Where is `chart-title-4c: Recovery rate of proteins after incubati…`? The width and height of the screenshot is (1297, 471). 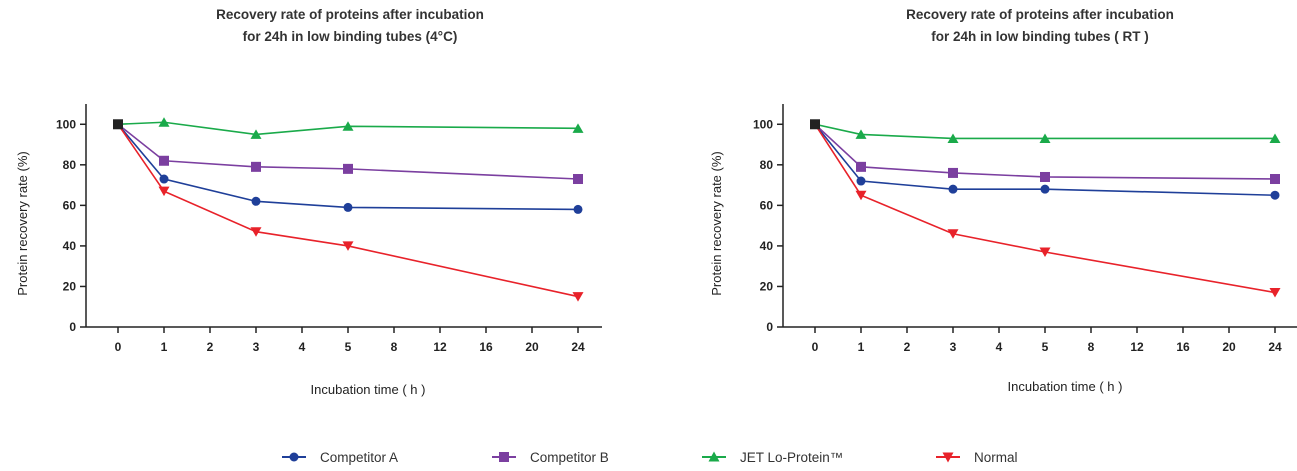
chart-title-4c: Recovery rate of proteins after incubati… is located at coordinates (350, 25).